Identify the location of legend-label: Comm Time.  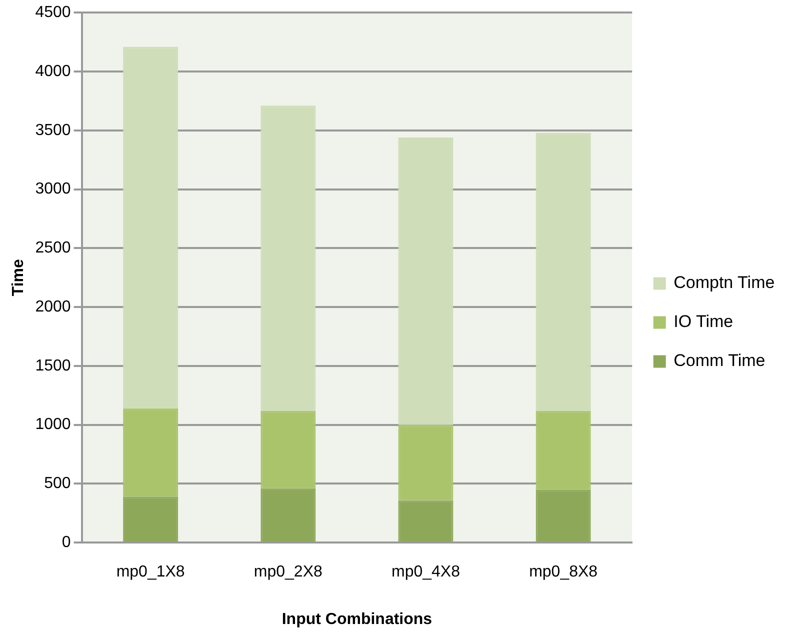
(720, 360).